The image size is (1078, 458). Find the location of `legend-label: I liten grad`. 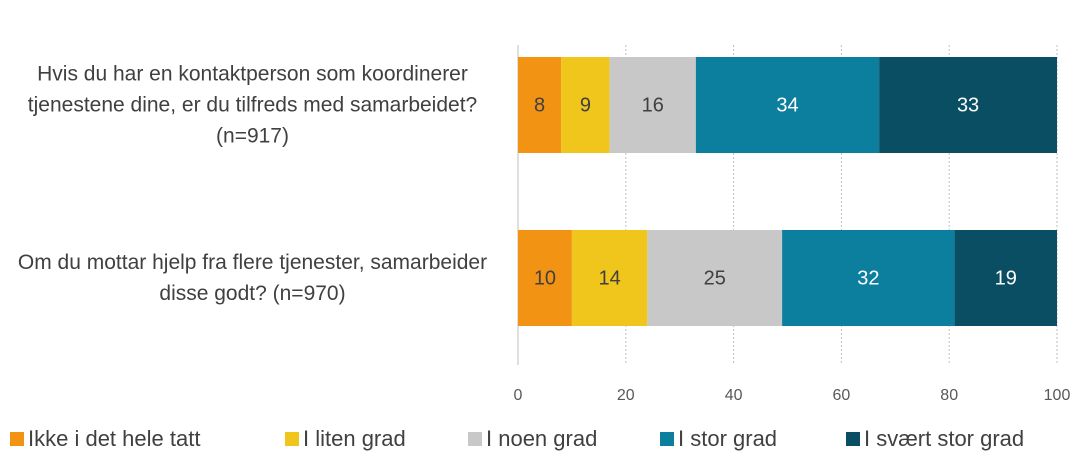

legend-label: I liten grad is located at coordinates (354, 438).